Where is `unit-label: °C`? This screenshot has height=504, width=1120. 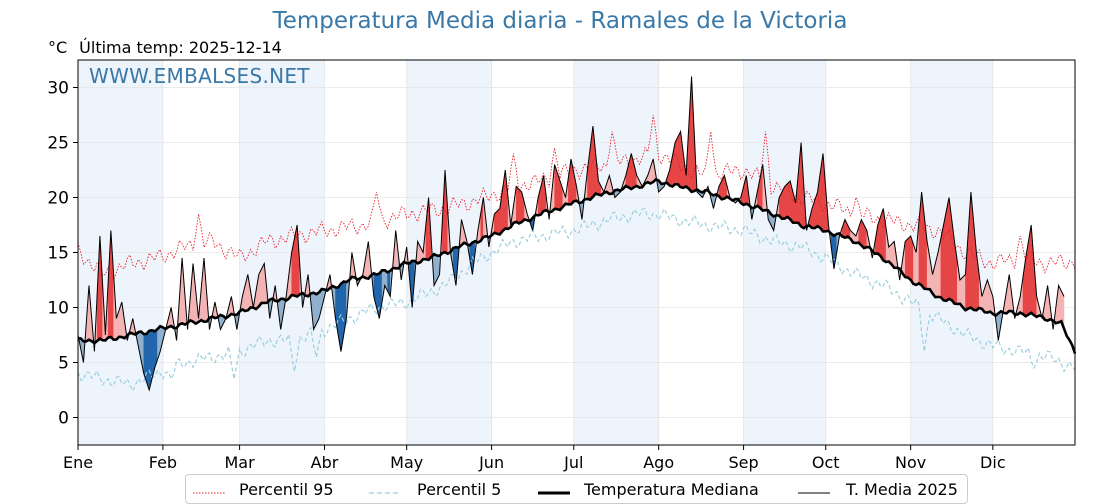
unit-label: °C is located at coordinates (58, 47).